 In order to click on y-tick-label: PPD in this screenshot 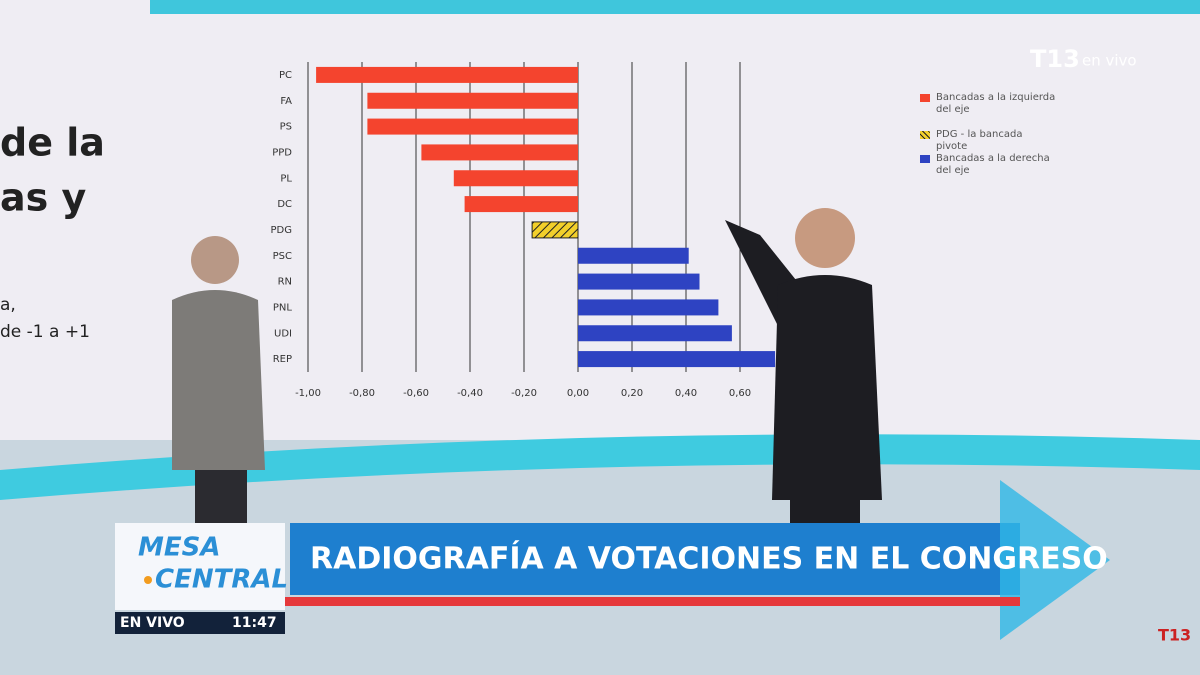, I will do `click(282, 152)`.